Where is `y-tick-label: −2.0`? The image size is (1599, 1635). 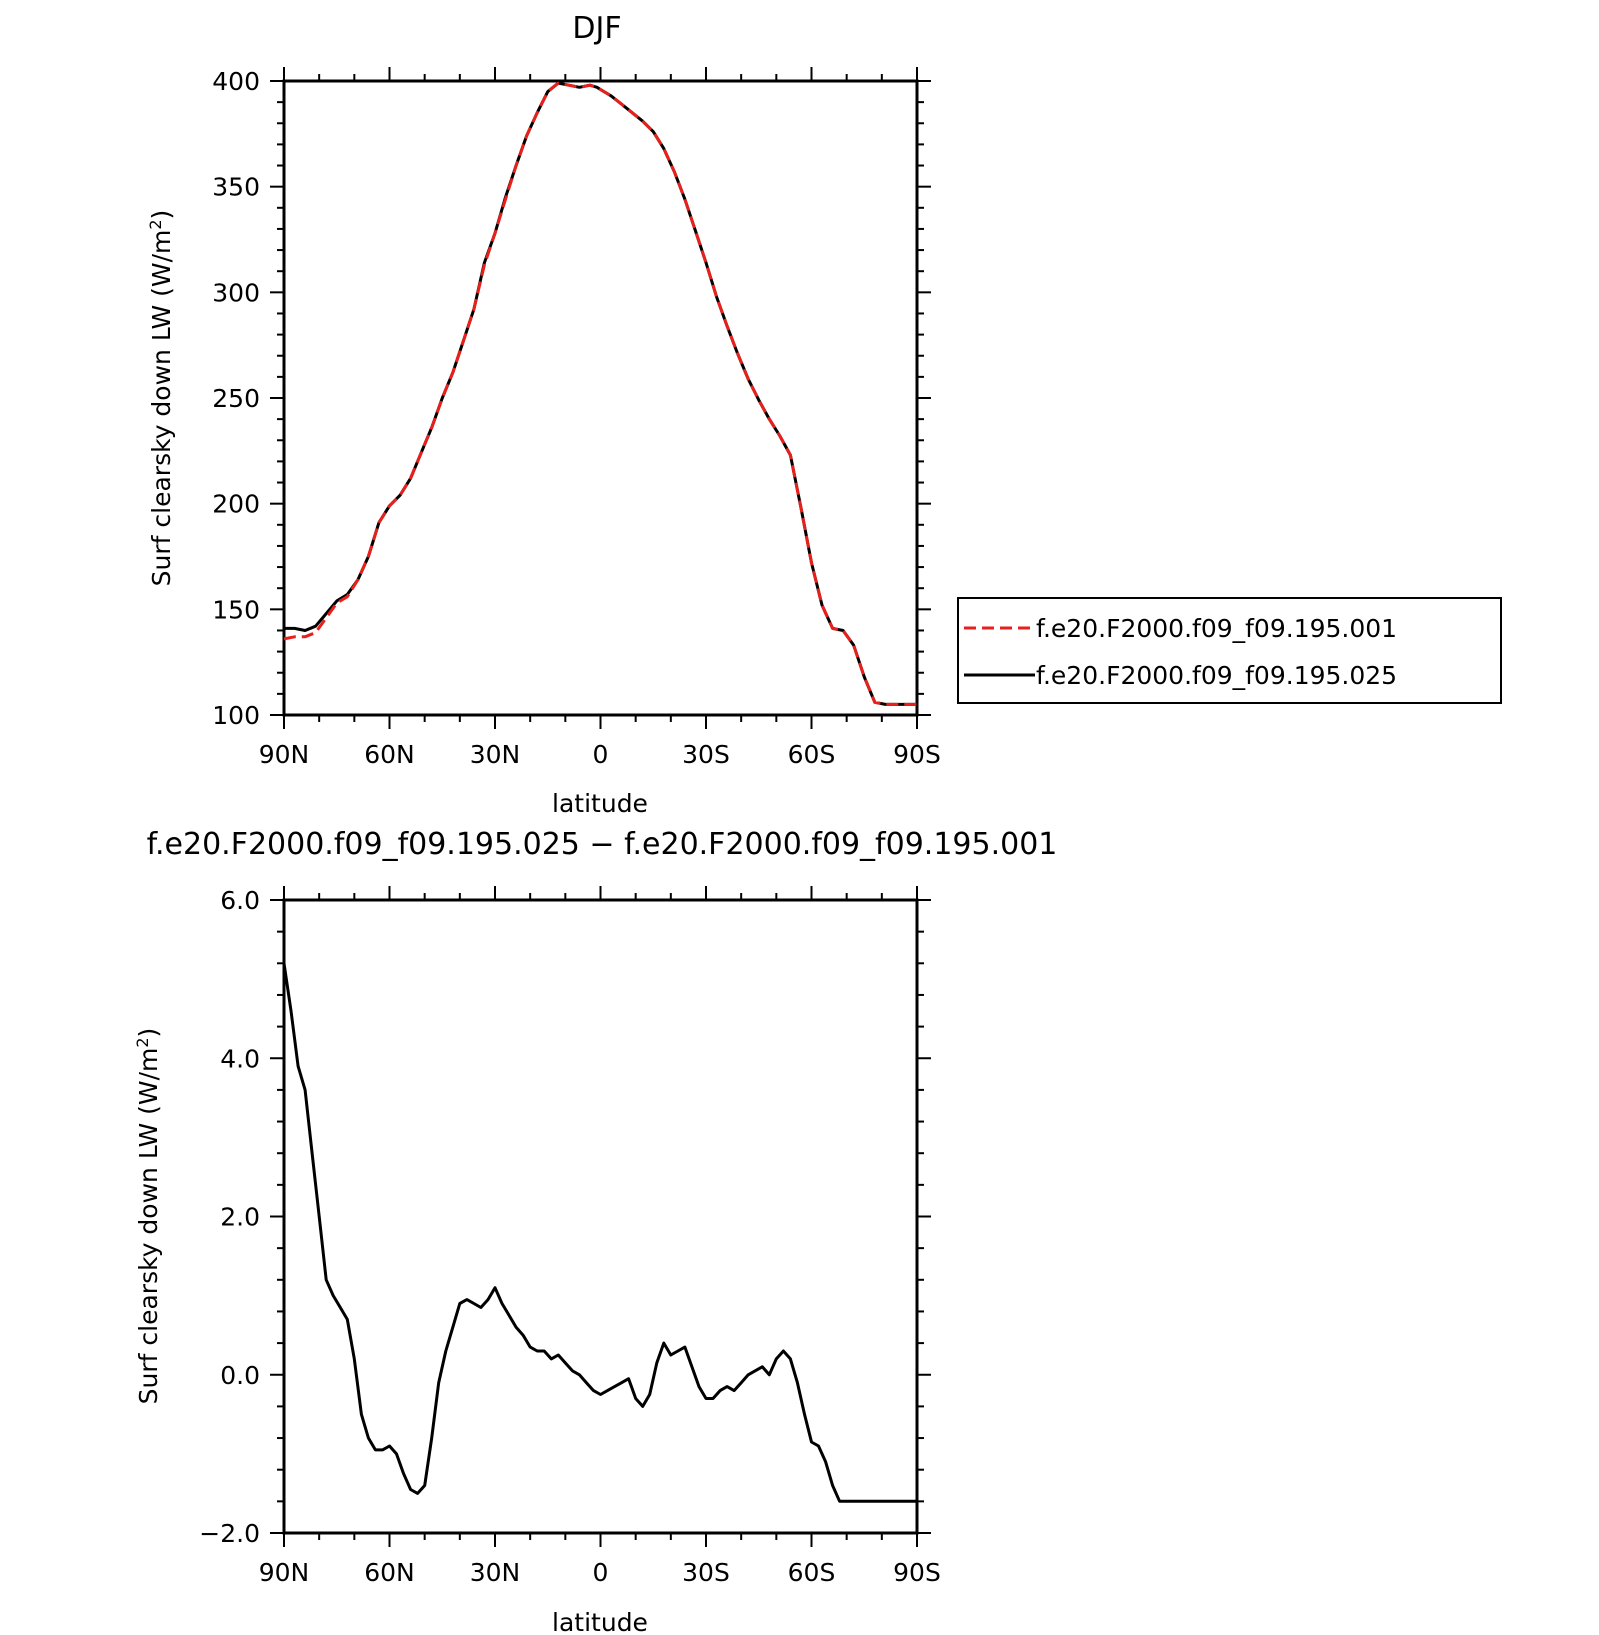 y-tick-label: −2.0 is located at coordinates (229, 1533).